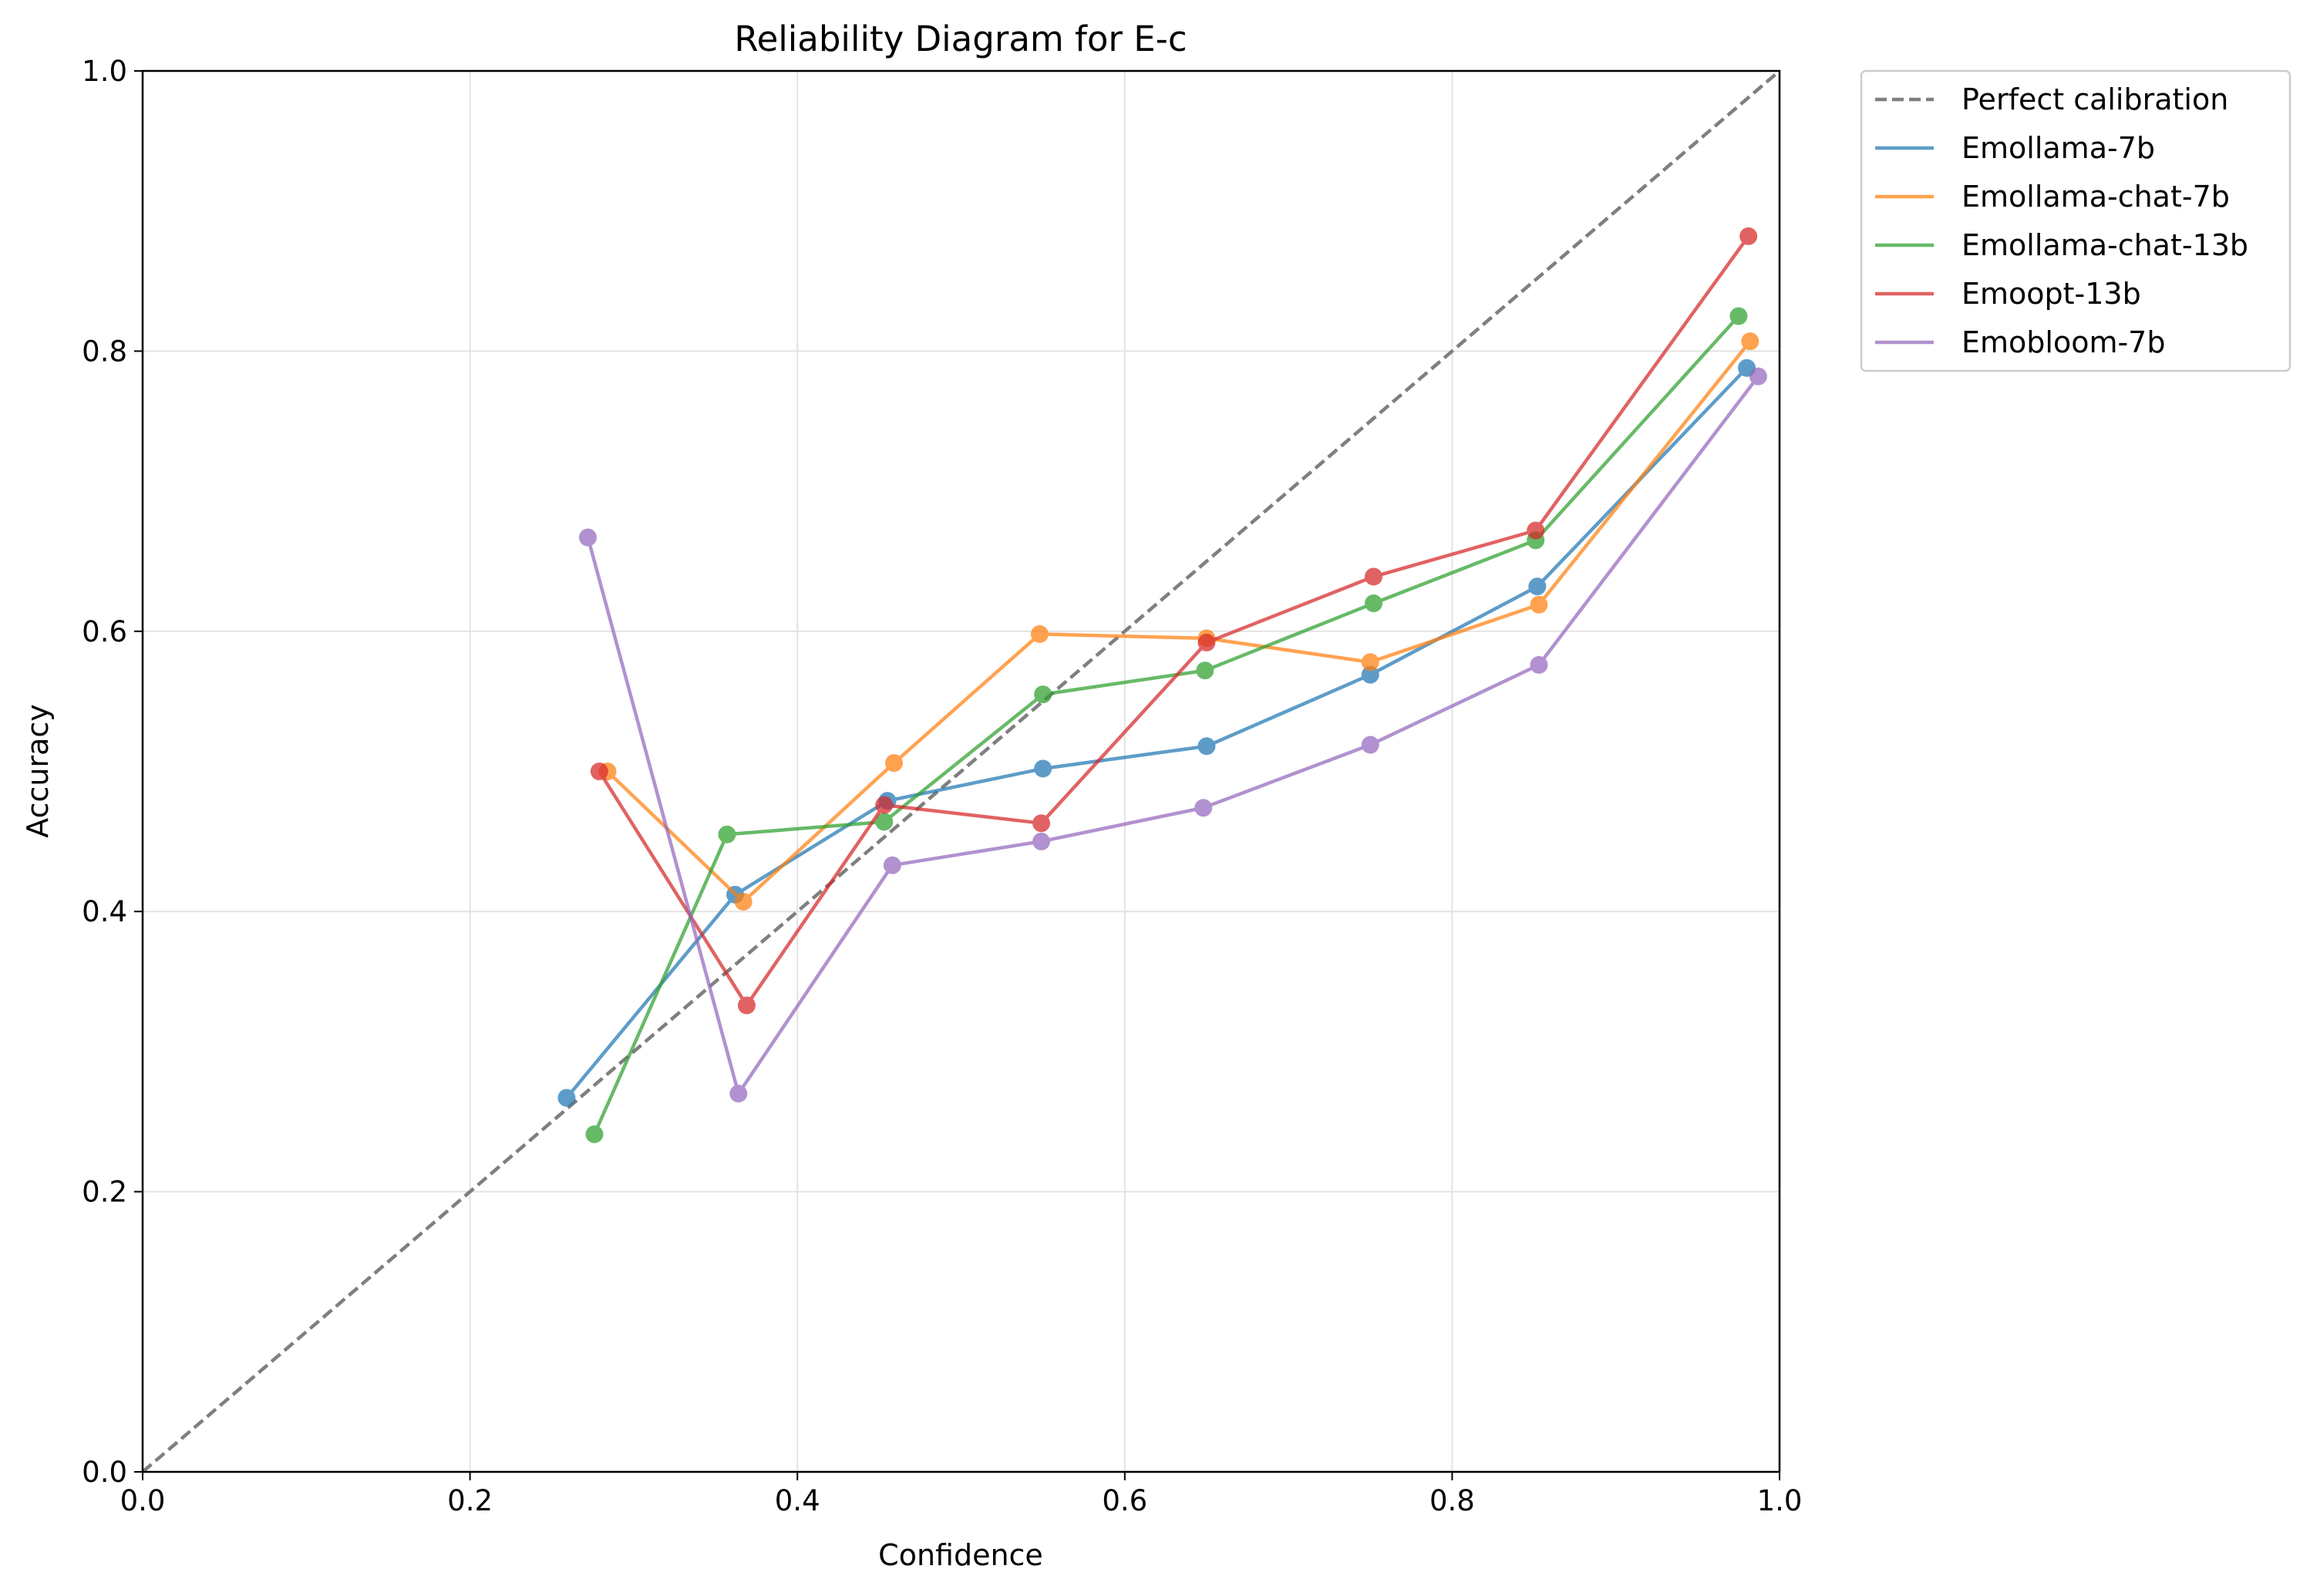 The image size is (2310, 1596). What do you see at coordinates (104, 1473) in the screenshot?
I see `y-tick-label: 0.0` at bounding box center [104, 1473].